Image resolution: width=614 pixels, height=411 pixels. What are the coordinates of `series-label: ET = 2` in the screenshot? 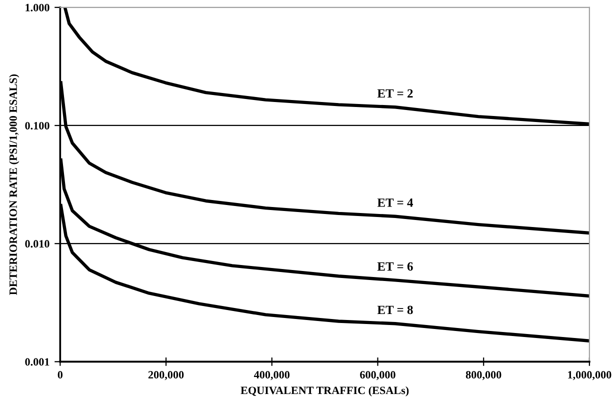 It's located at (395, 93).